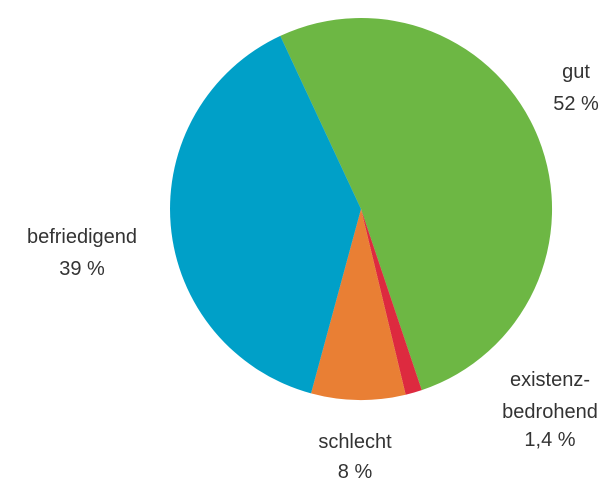 This screenshot has height=488, width=613. Describe the element at coordinates (82, 253) in the screenshot. I see `slice-label-group-3: befriedigend 39 %` at that location.